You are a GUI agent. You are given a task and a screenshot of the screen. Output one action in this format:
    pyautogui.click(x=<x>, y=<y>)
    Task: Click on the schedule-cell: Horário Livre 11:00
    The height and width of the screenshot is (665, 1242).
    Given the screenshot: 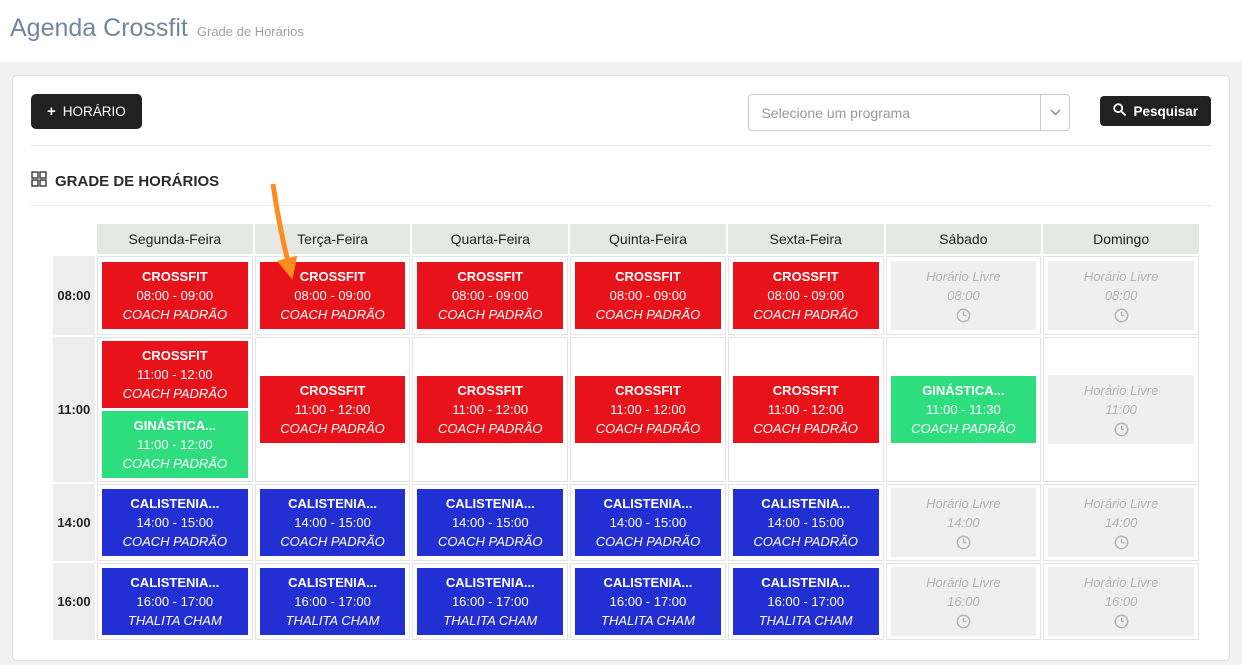 What is the action you would take?
    pyautogui.click(x=1121, y=409)
    